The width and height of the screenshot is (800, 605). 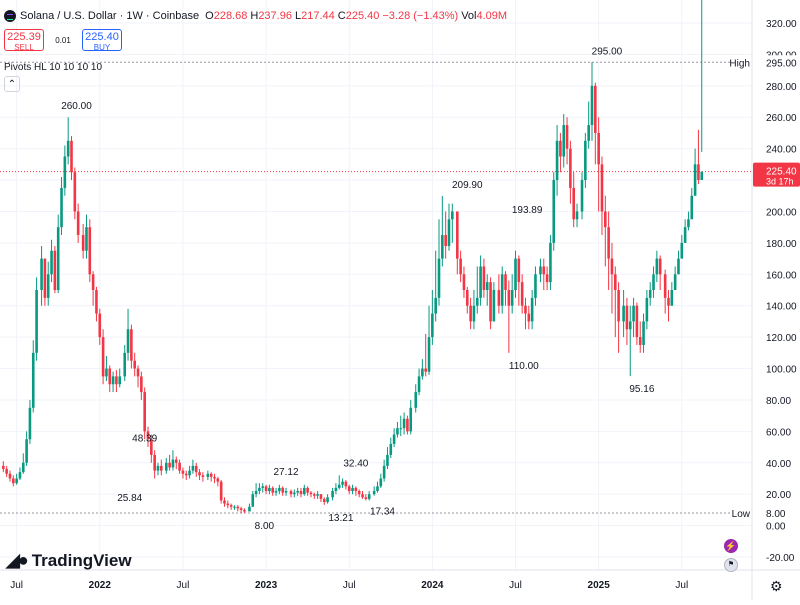 I want to click on last-price-badge, so click(x=776, y=174).